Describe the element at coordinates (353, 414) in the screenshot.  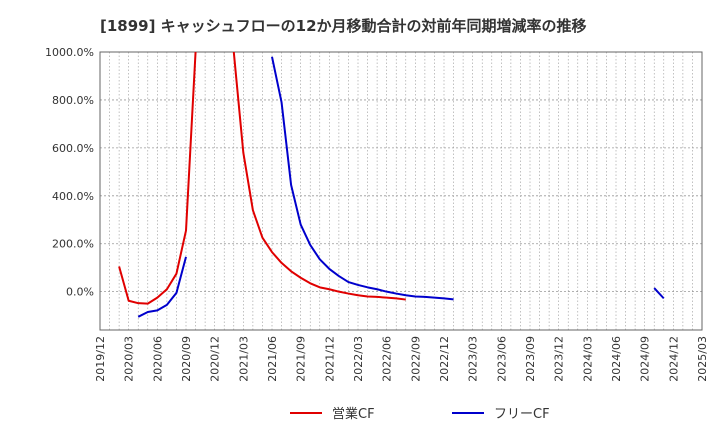
I see `legend-label: 営業CF` at that location.